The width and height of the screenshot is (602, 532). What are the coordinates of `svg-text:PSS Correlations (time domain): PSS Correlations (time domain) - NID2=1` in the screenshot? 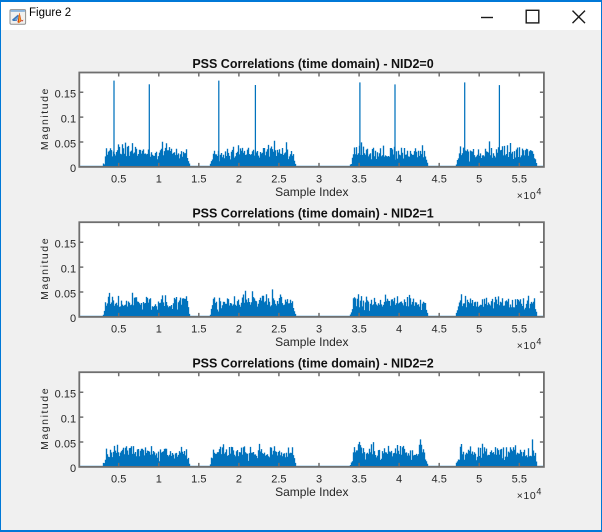 It's located at (312, 214).